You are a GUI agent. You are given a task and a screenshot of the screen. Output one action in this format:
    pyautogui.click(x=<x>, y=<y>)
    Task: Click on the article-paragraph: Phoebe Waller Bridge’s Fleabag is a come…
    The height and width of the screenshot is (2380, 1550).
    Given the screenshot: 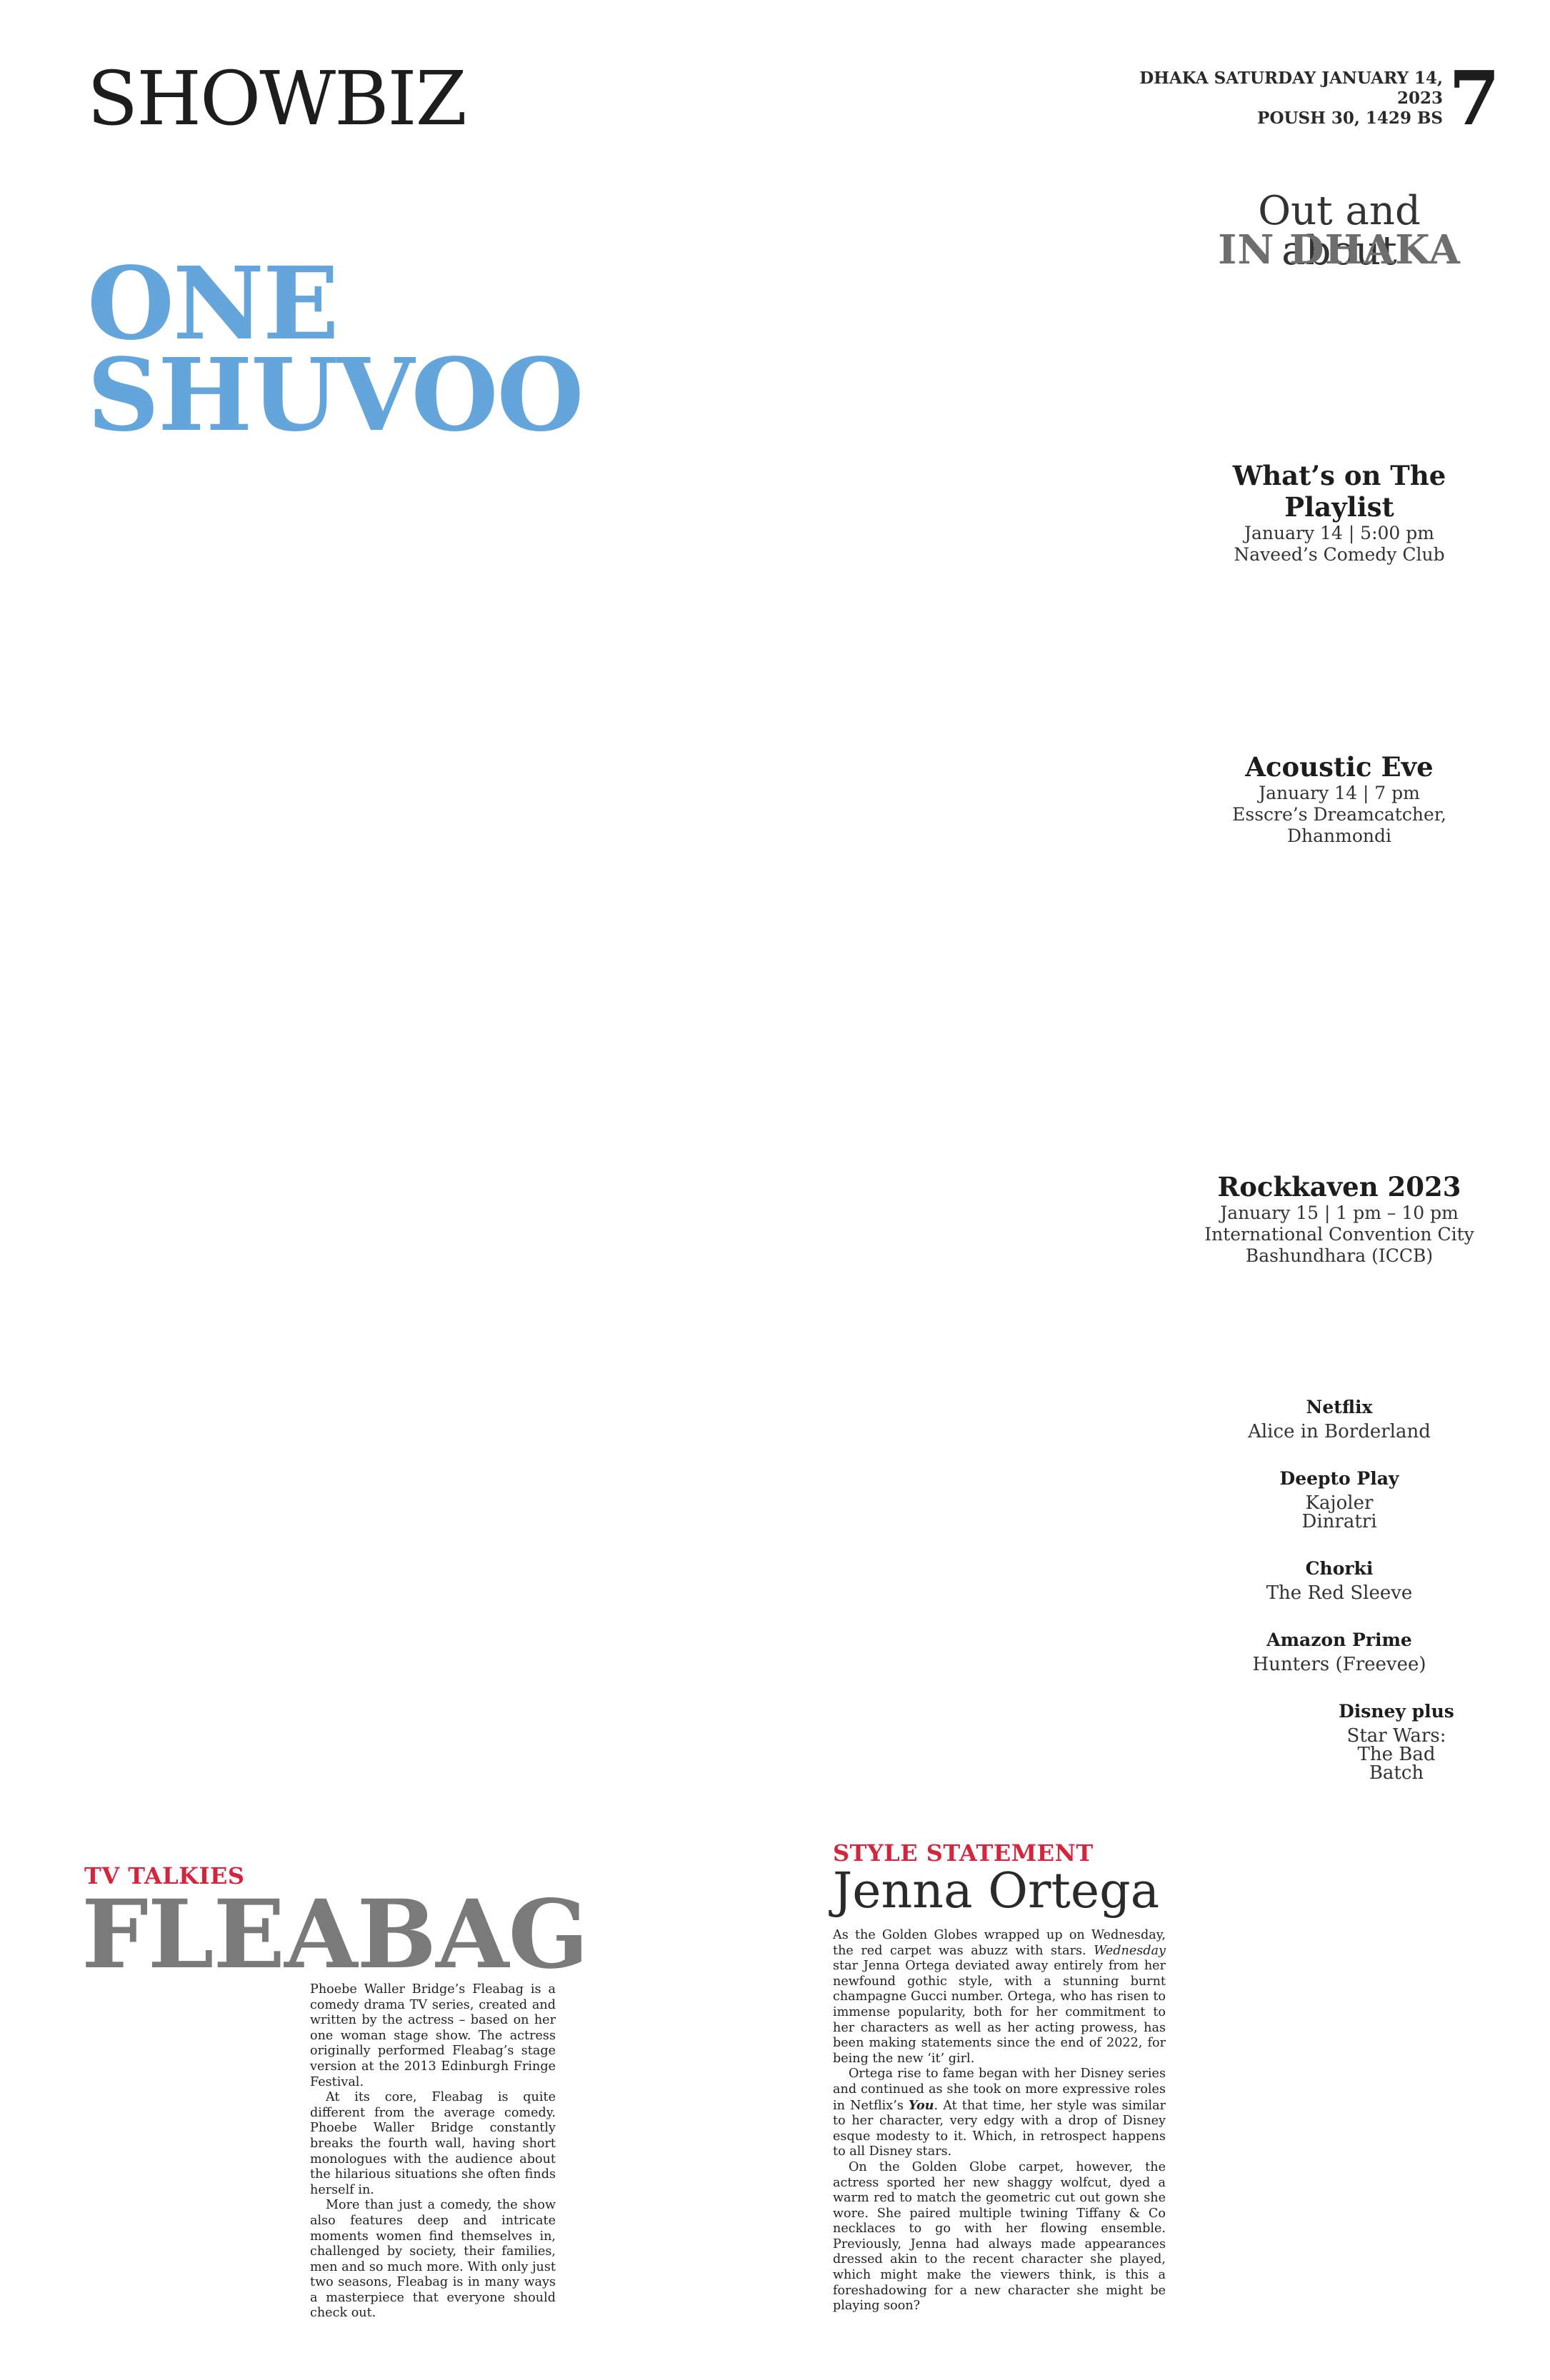 What is the action you would take?
    pyautogui.click(x=433, y=2035)
    